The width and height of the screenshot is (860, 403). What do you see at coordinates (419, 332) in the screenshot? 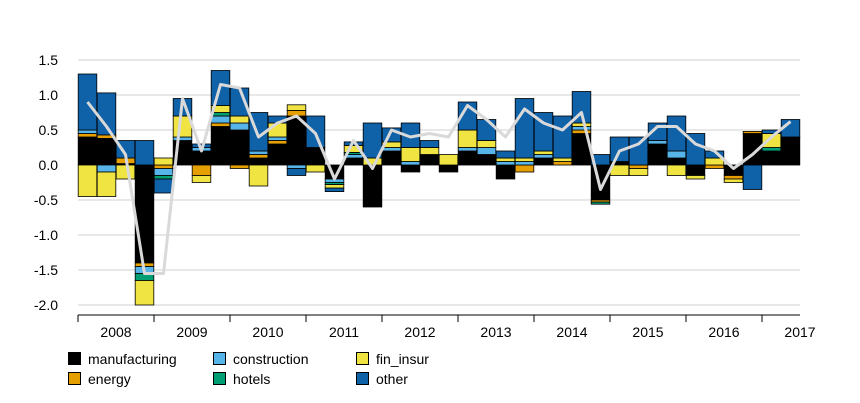
I see `x-tick-label: 2012` at bounding box center [419, 332].